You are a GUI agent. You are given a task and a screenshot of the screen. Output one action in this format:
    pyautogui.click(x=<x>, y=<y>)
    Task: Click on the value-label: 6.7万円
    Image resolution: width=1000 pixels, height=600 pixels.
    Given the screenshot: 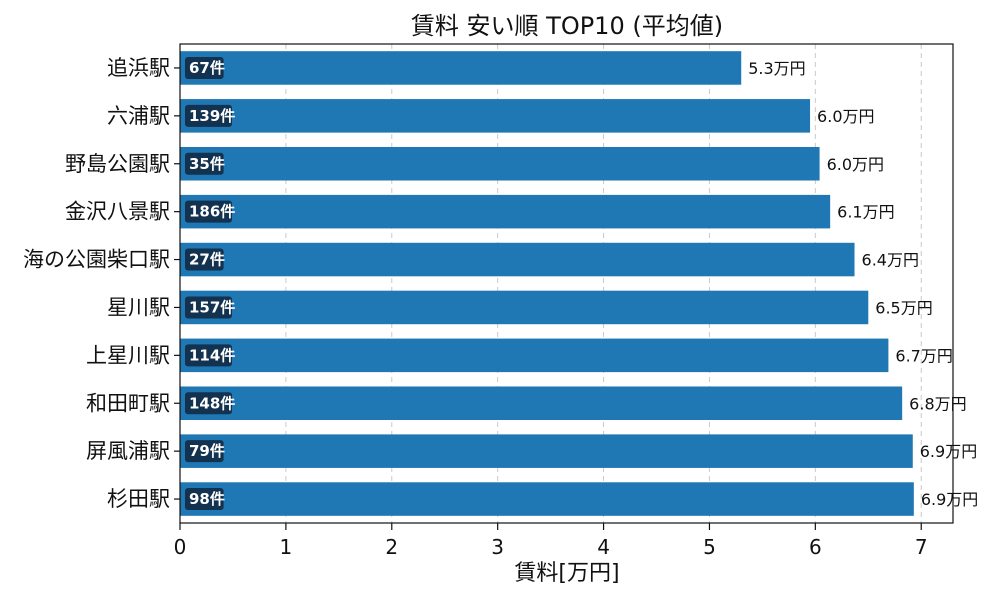 What is the action you would take?
    pyautogui.click(x=923, y=355)
    